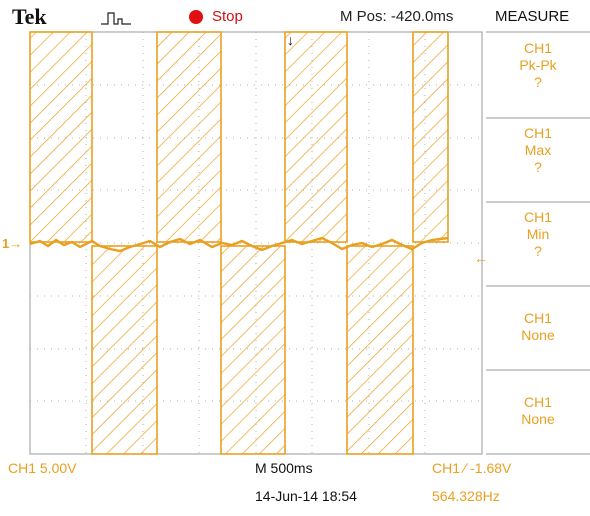 The width and height of the screenshot is (590, 516). I want to click on trigger-position-marker: ↓, so click(290, 40).